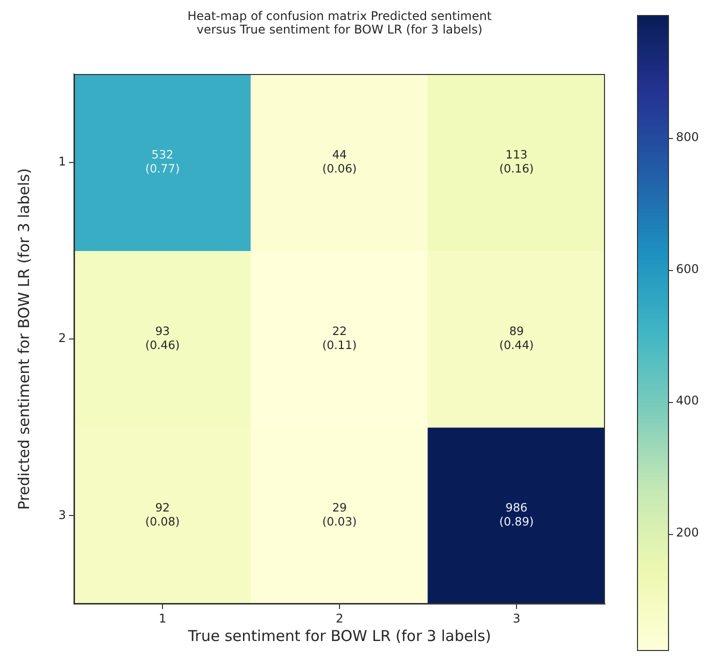 This screenshot has height=659, width=716. I want to click on data-label: 532 (0.77), so click(162, 161).